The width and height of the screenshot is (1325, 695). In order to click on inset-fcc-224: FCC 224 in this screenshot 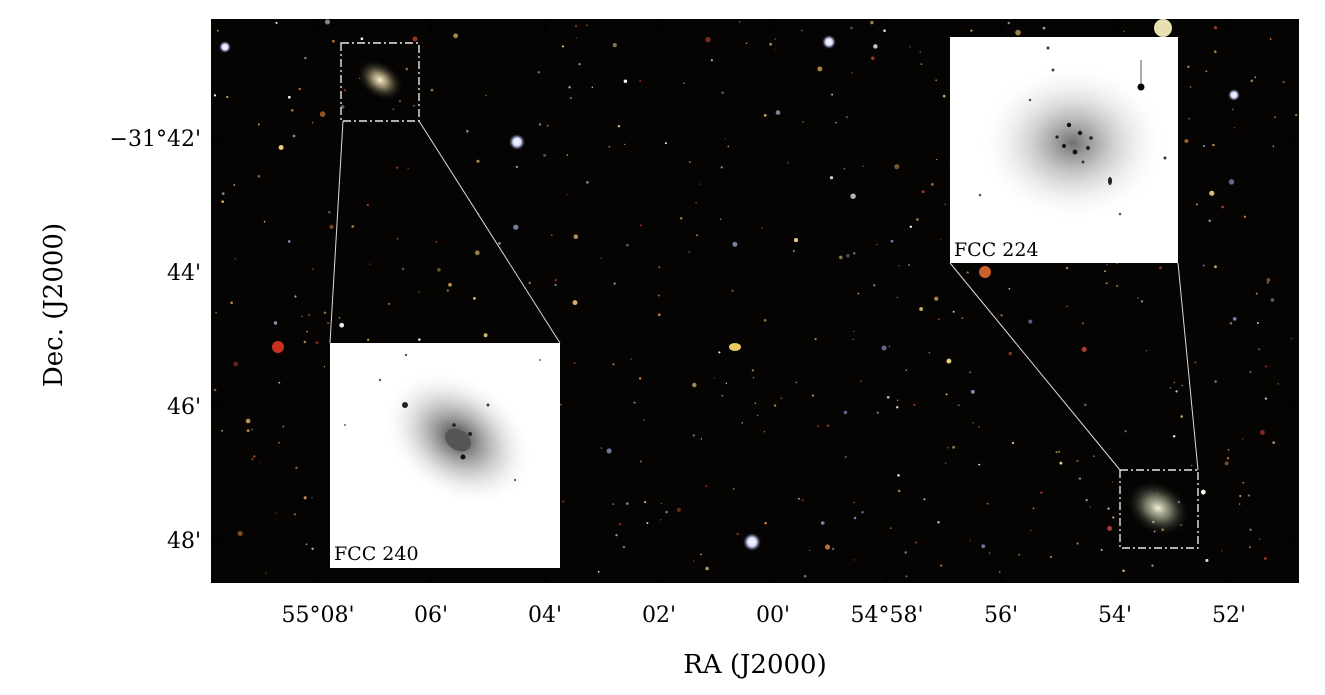, I will do `click(1064, 150)`.